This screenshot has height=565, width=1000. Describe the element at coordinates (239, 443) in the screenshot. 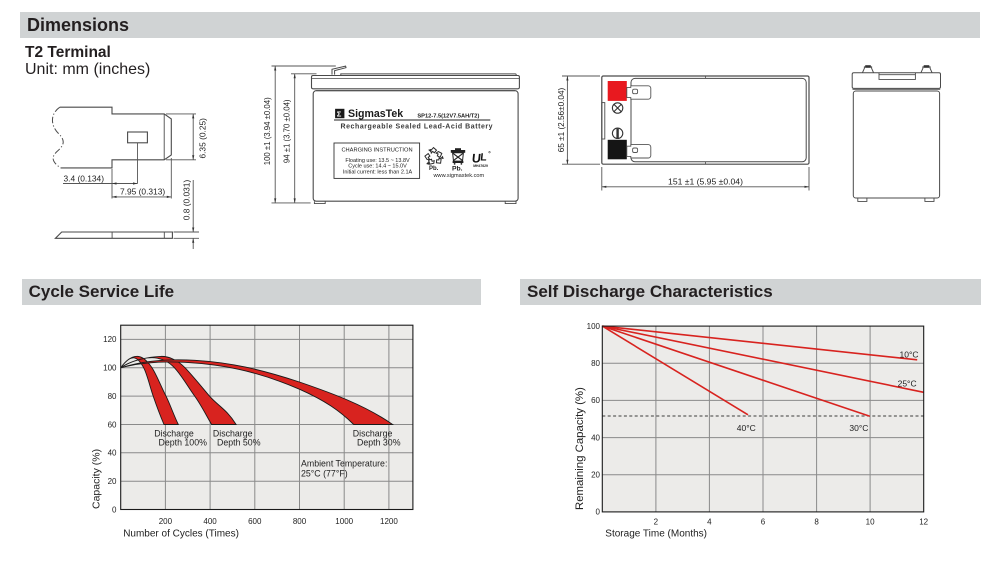

I see `svg-text: Depth 50%` at that location.